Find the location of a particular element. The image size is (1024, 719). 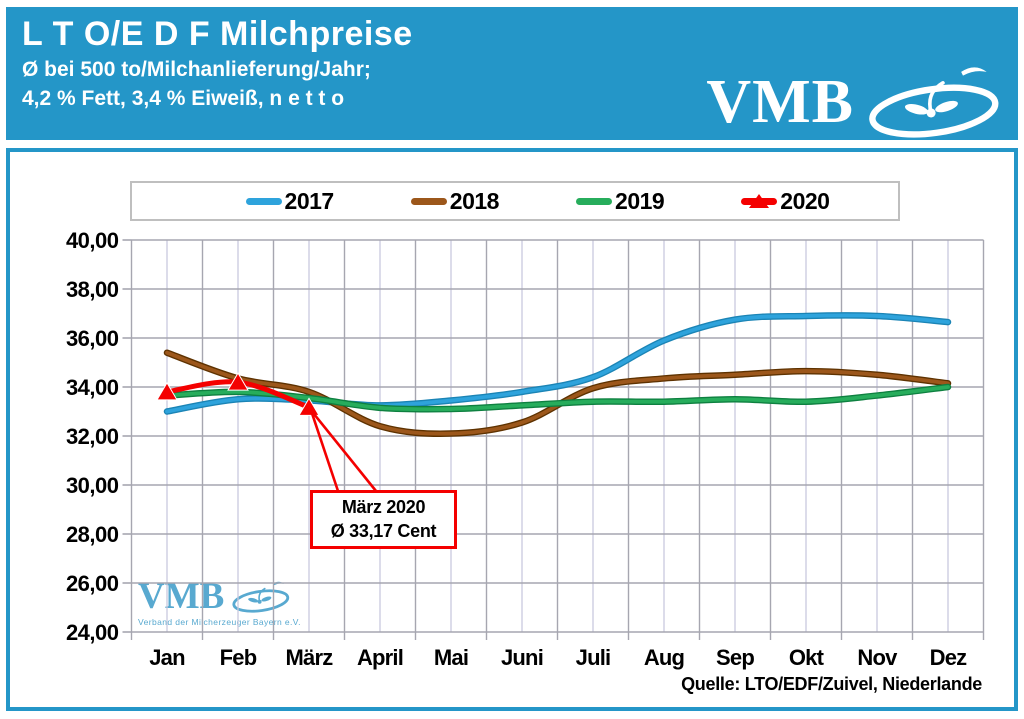

y-tick-label: 26,00 is located at coordinates (92, 583).